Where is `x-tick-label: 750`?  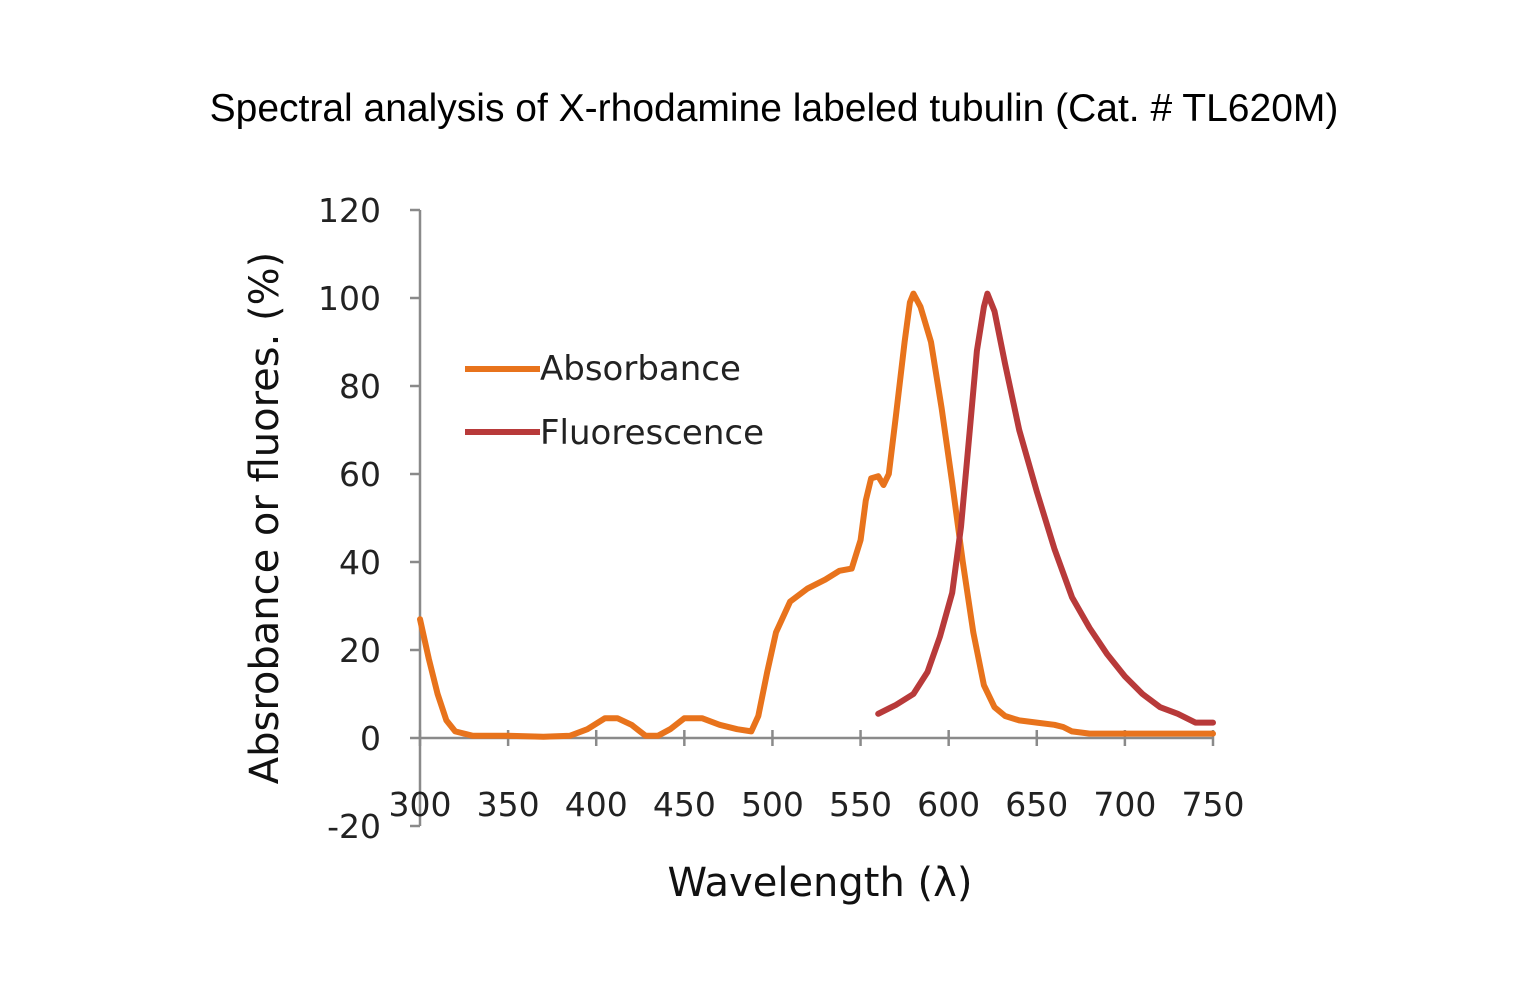 x-tick-label: 750 is located at coordinates (1213, 804).